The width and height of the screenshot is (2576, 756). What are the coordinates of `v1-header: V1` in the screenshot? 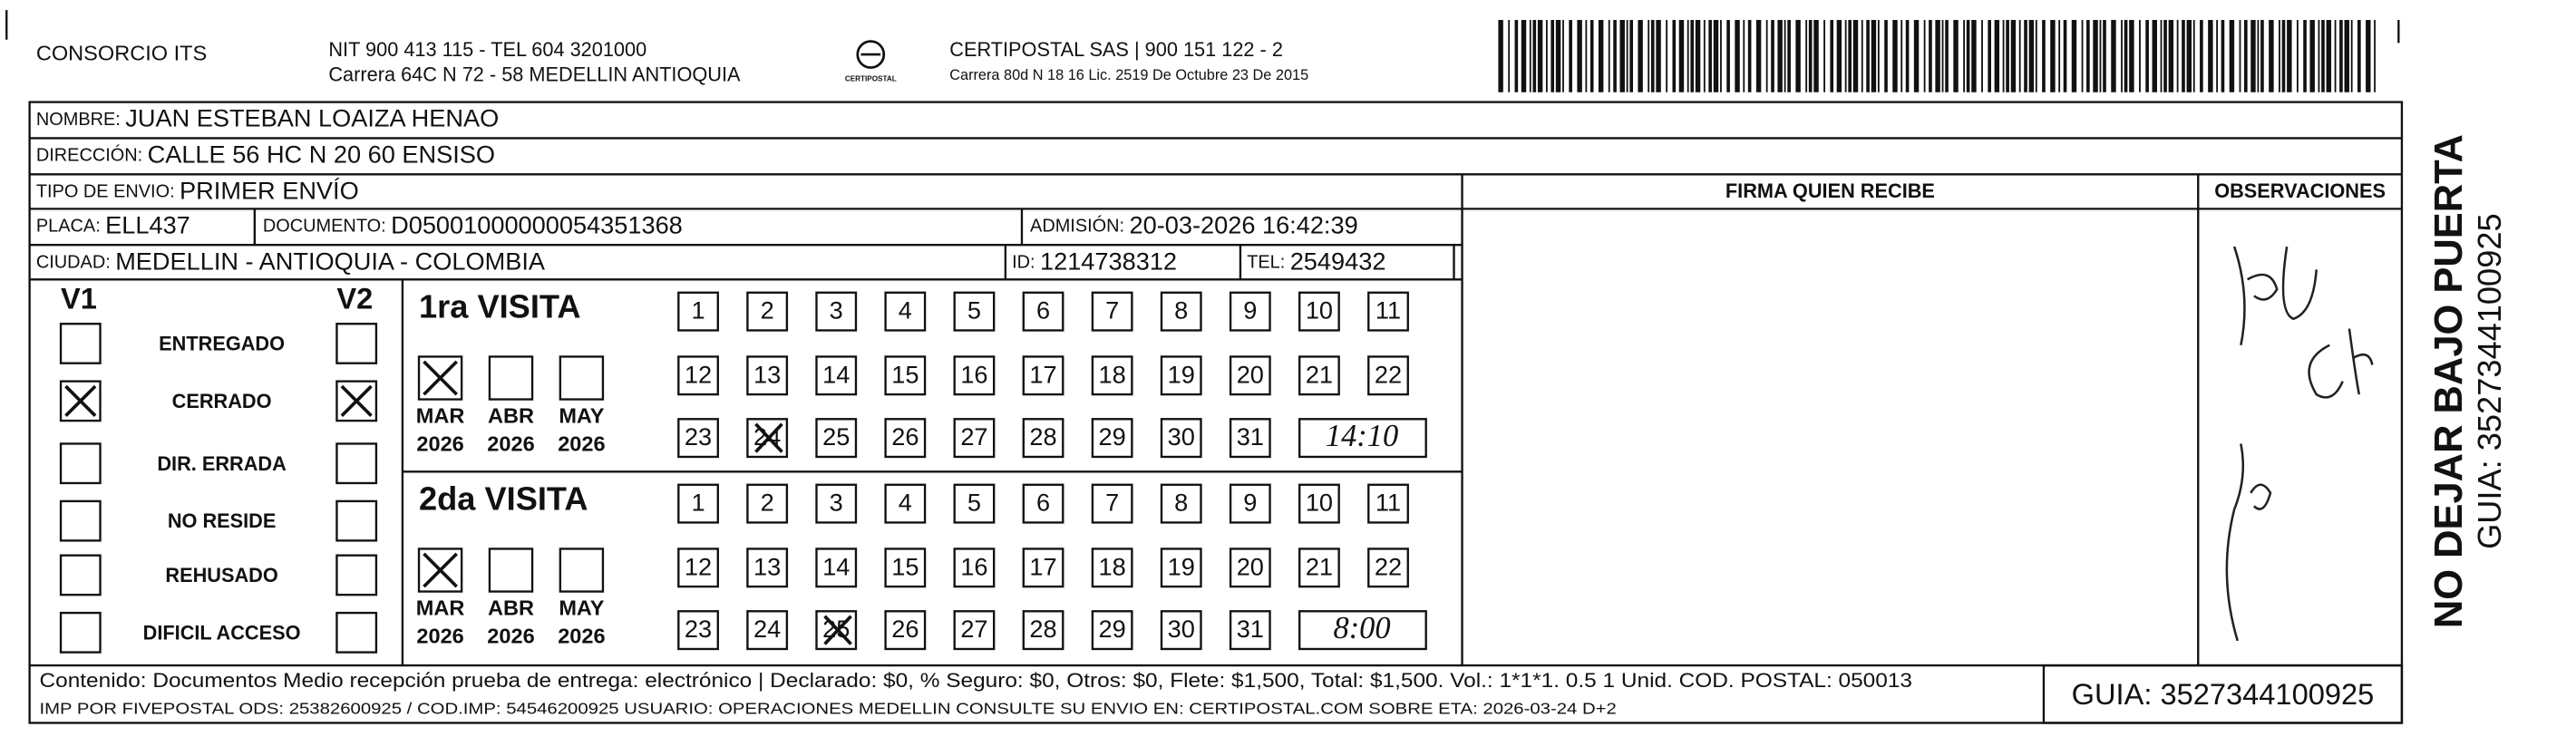 It's located at (79, 298).